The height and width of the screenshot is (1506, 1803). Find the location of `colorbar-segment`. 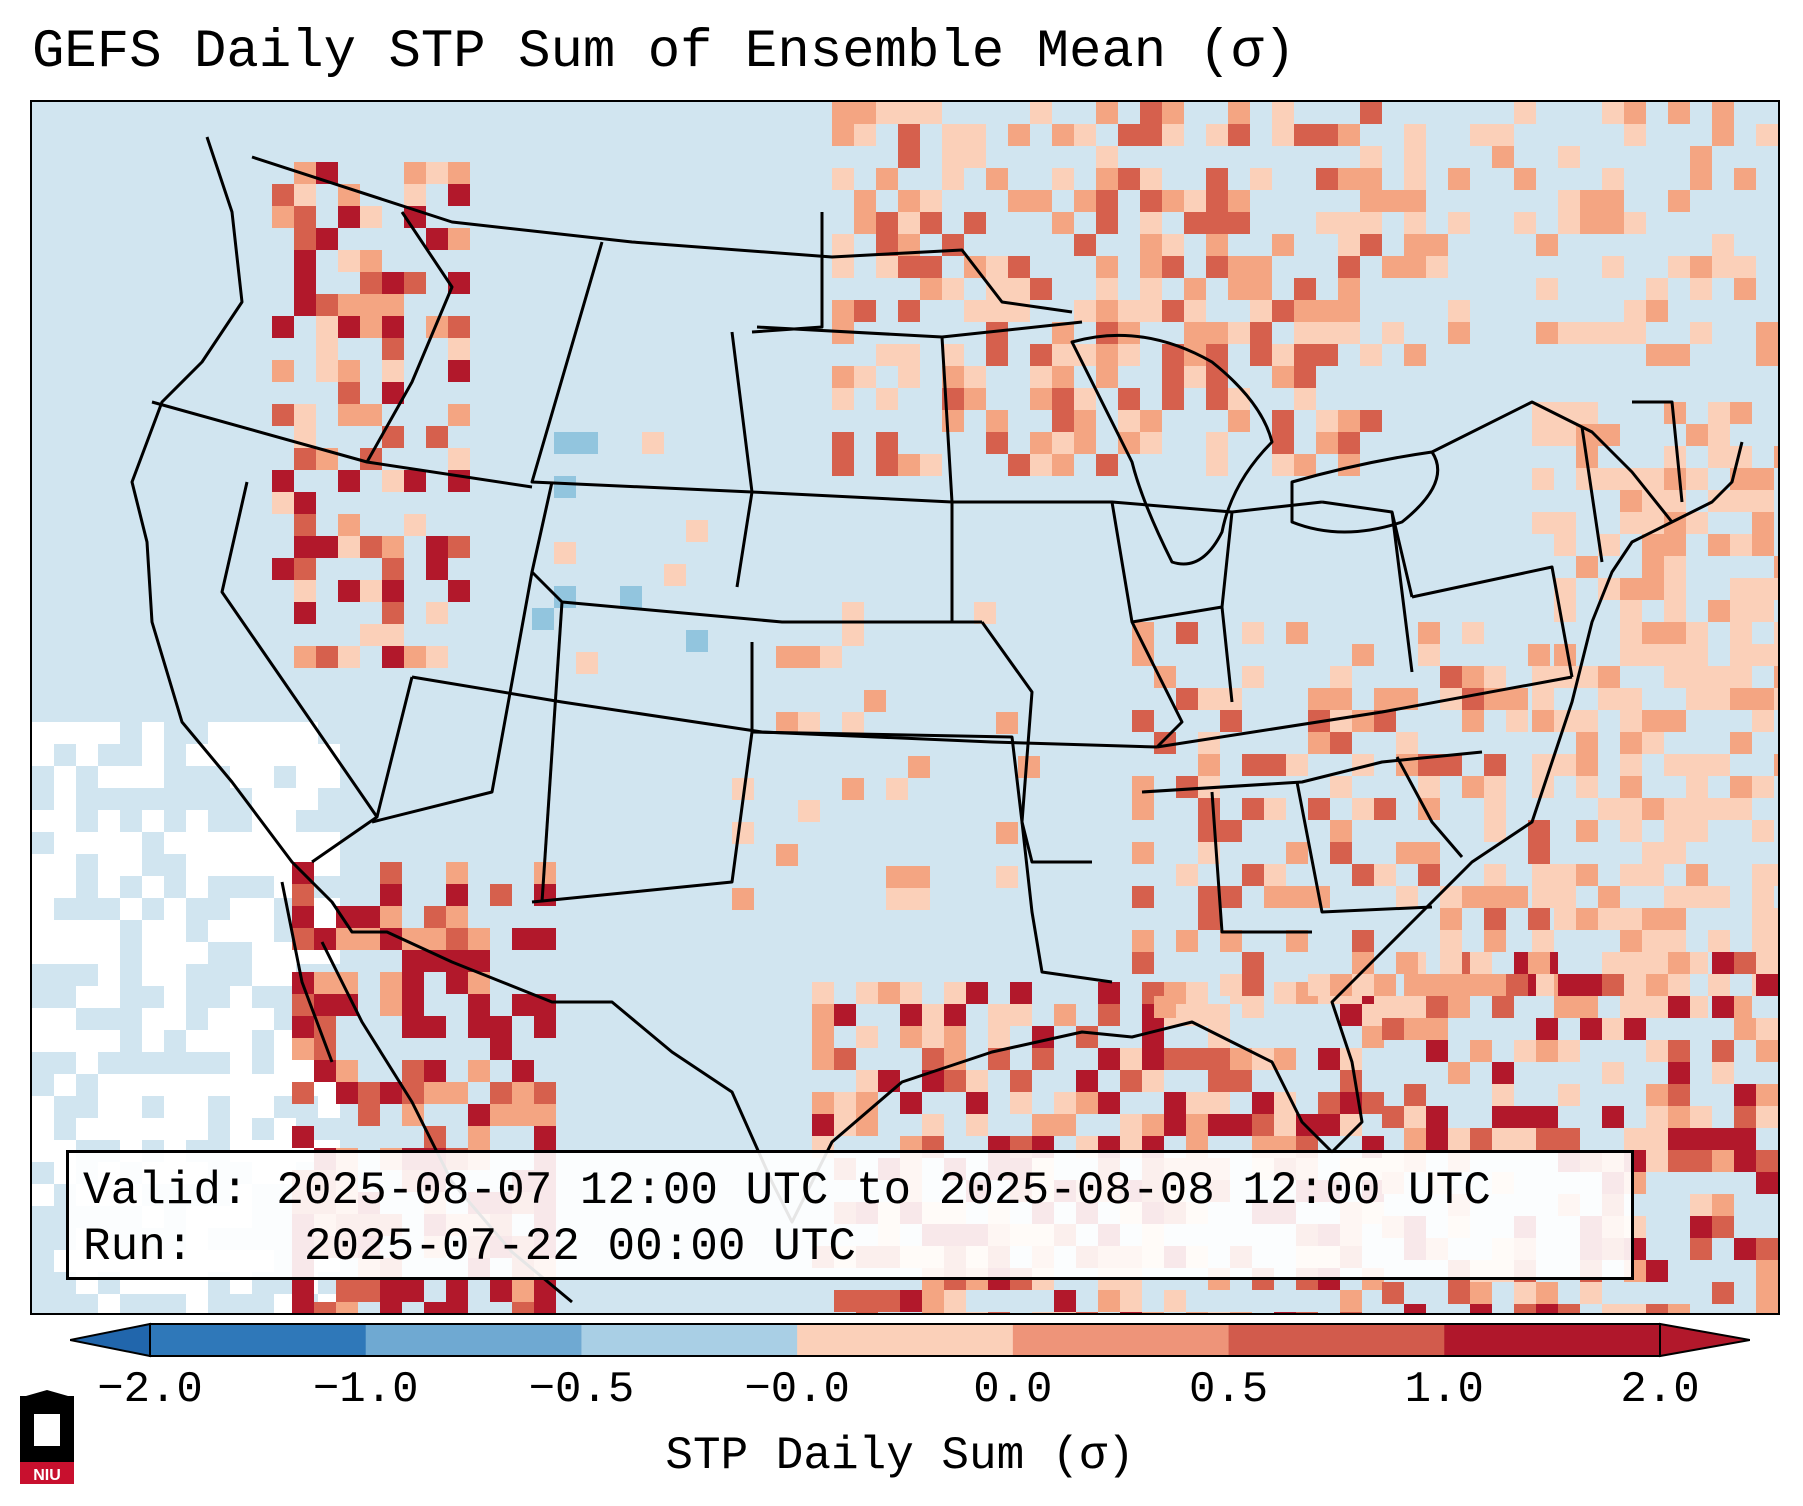

colorbar-segment is located at coordinates (1121, 1340).